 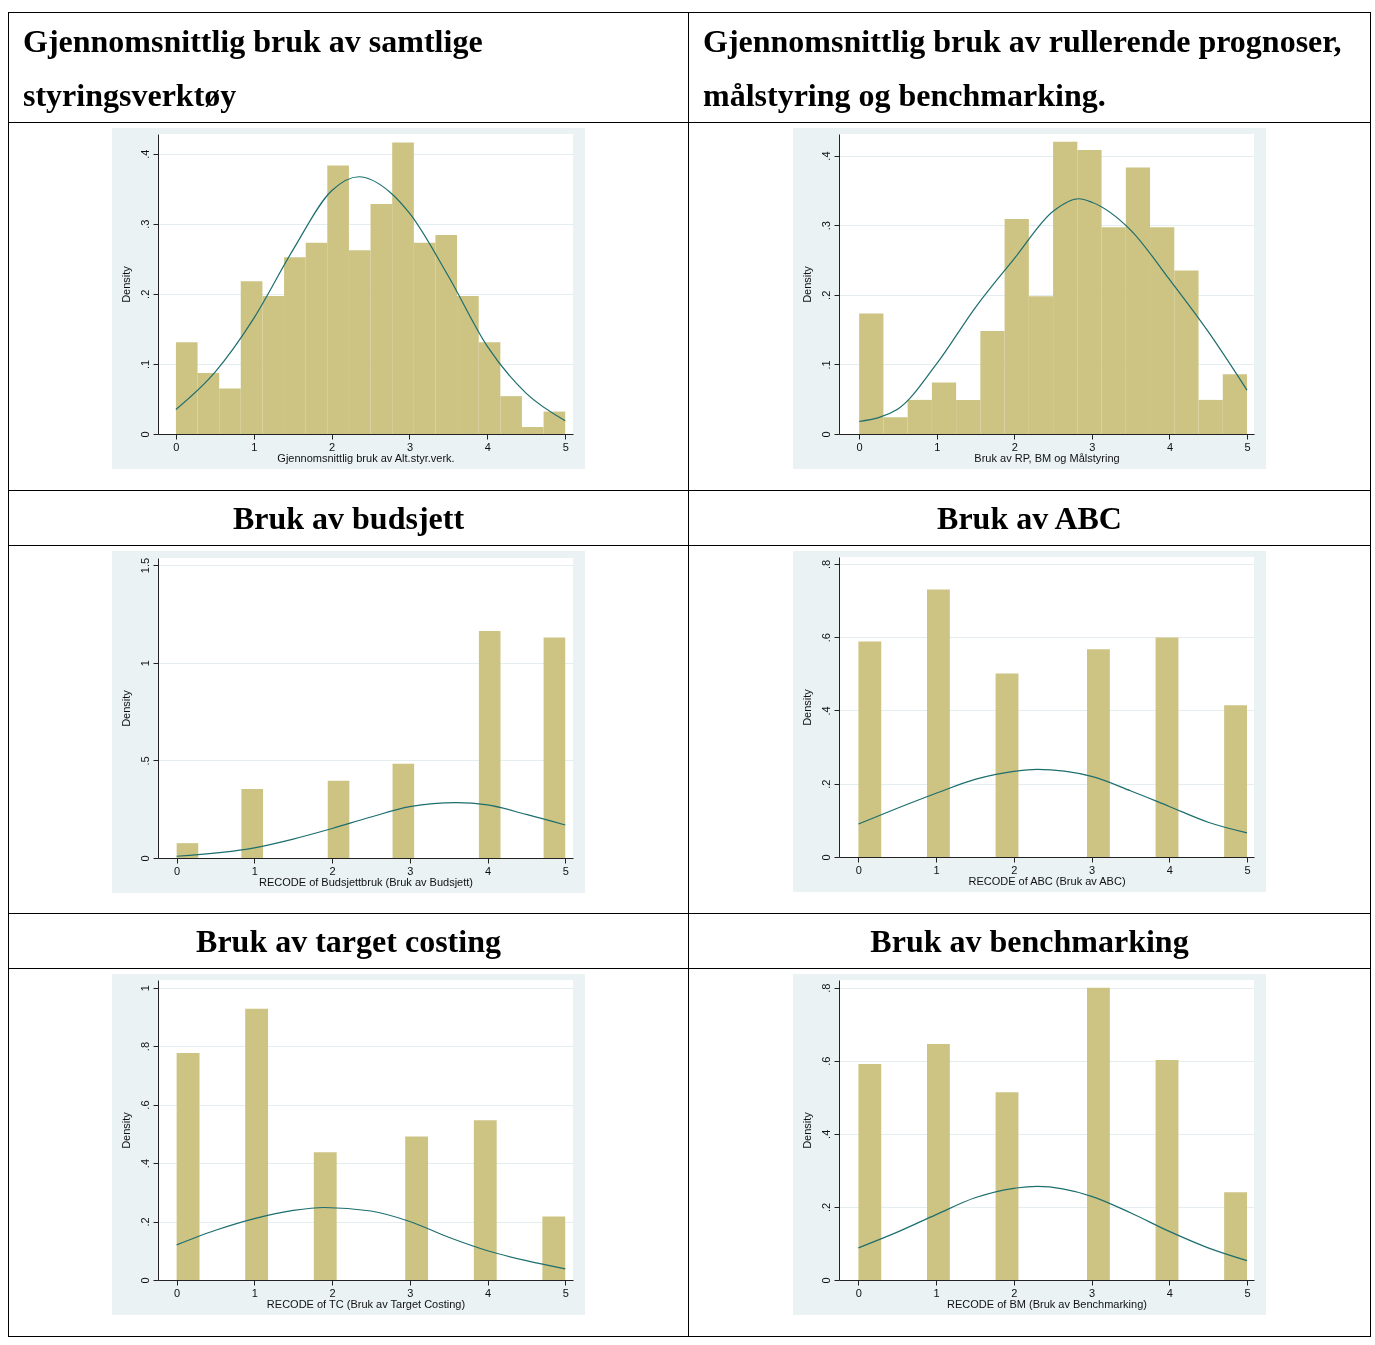 I want to click on y-tick-label: 1.5, so click(x=144, y=565).